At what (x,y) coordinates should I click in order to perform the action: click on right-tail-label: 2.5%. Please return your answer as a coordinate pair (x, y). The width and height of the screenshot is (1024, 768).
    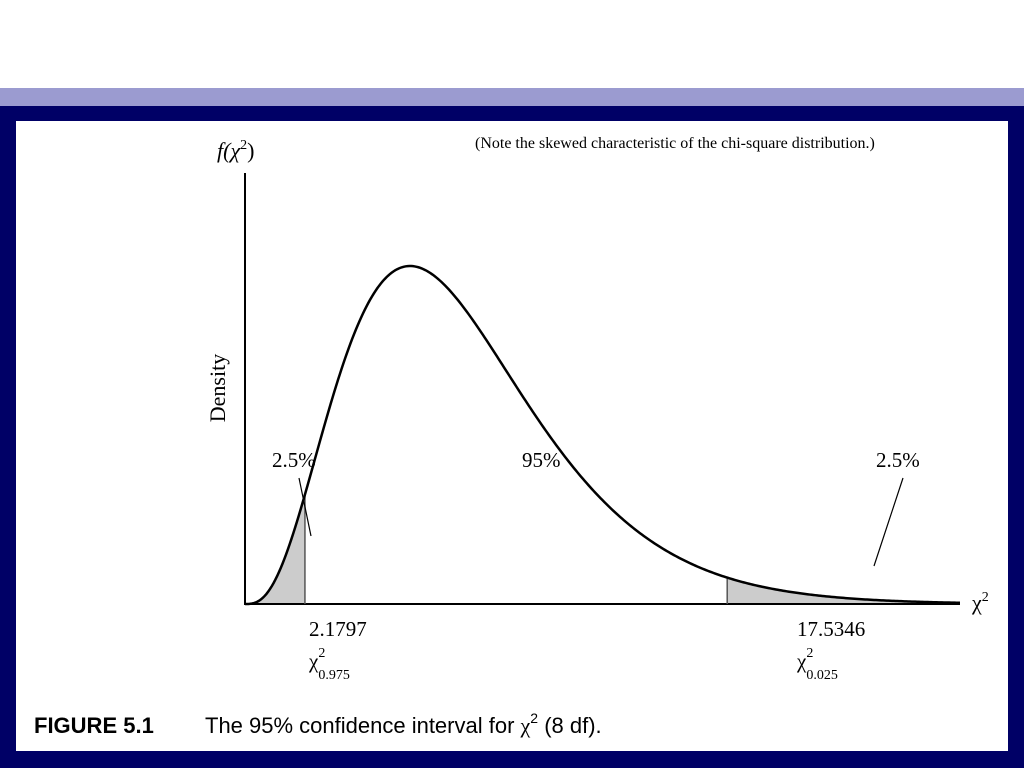
    Looking at the image, I should click on (898, 460).